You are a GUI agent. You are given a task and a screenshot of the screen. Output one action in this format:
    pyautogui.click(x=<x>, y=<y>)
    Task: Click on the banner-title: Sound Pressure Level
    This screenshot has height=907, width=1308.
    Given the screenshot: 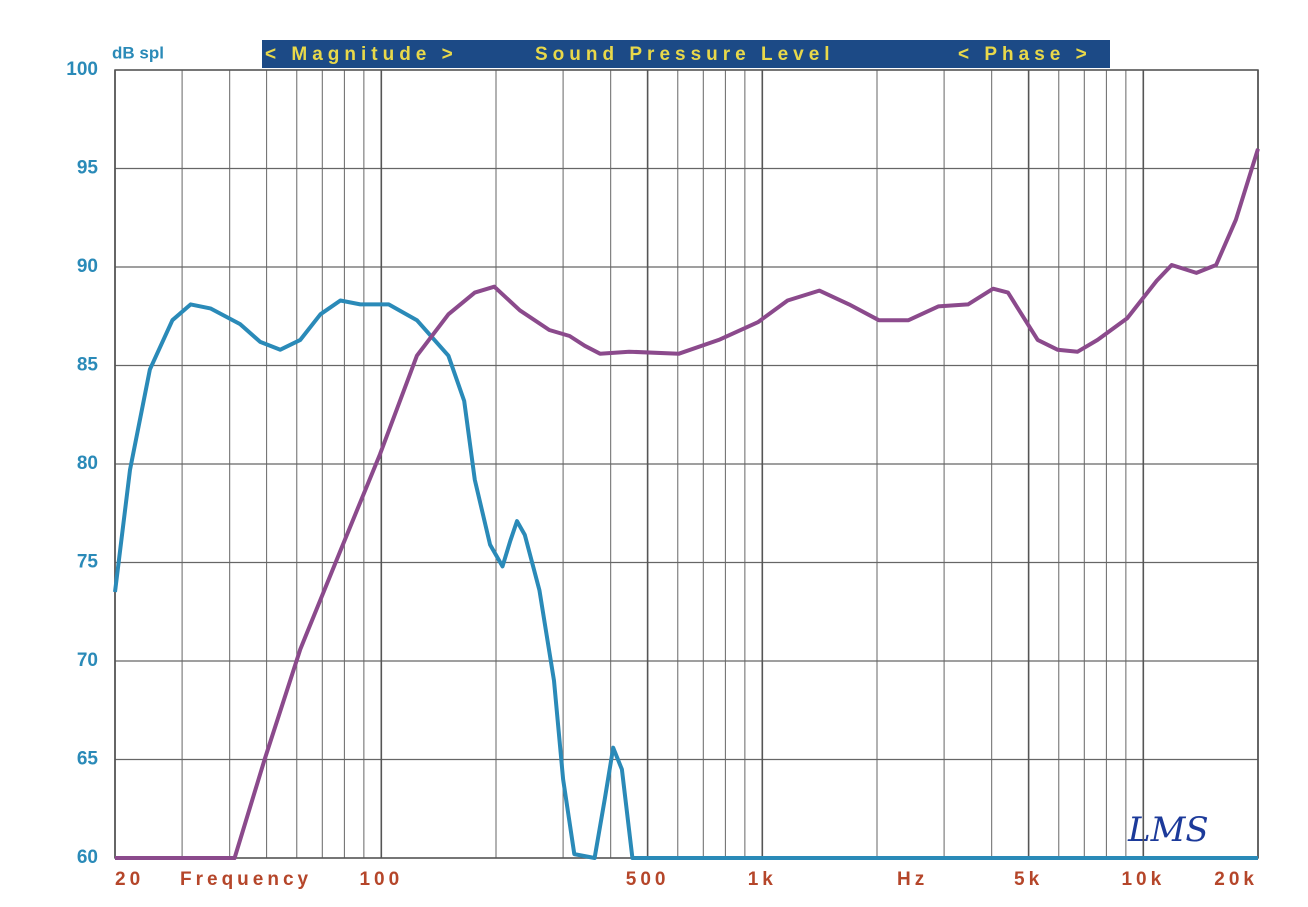 What is the action you would take?
    pyautogui.click(x=685, y=54)
    